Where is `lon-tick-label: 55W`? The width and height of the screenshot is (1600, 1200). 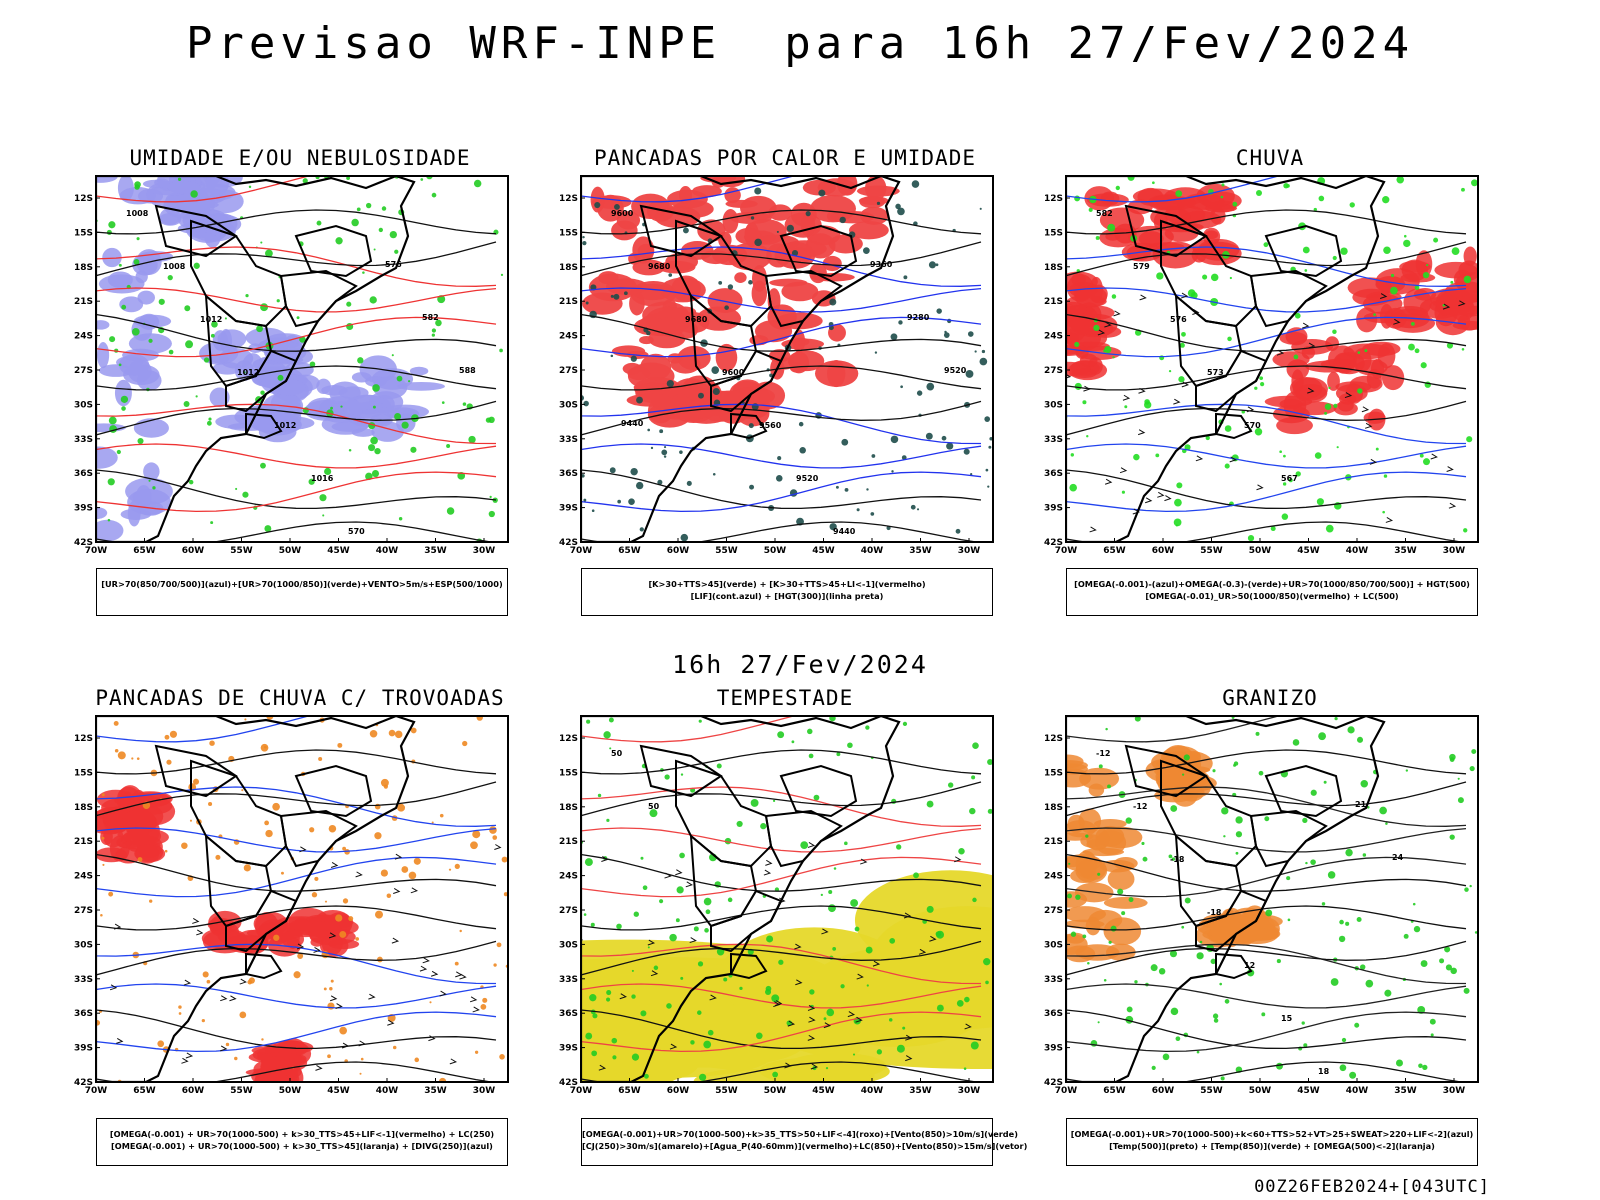 lon-tick-label: 55W is located at coordinates (726, 1091).